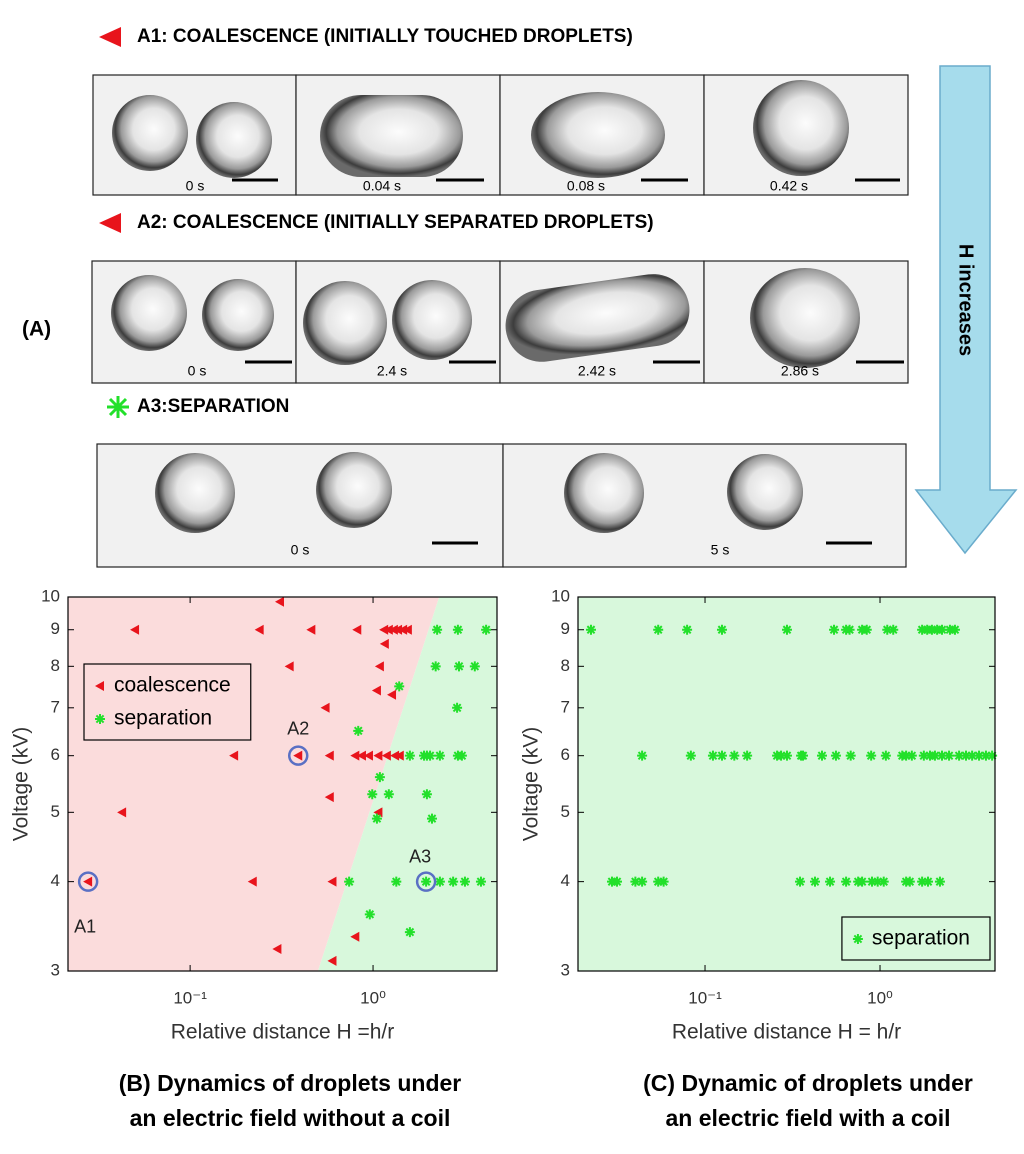  What do you see at coordinates (966, 310) in the screenshot?
I see `arrow` at bounding box center [966, 310].